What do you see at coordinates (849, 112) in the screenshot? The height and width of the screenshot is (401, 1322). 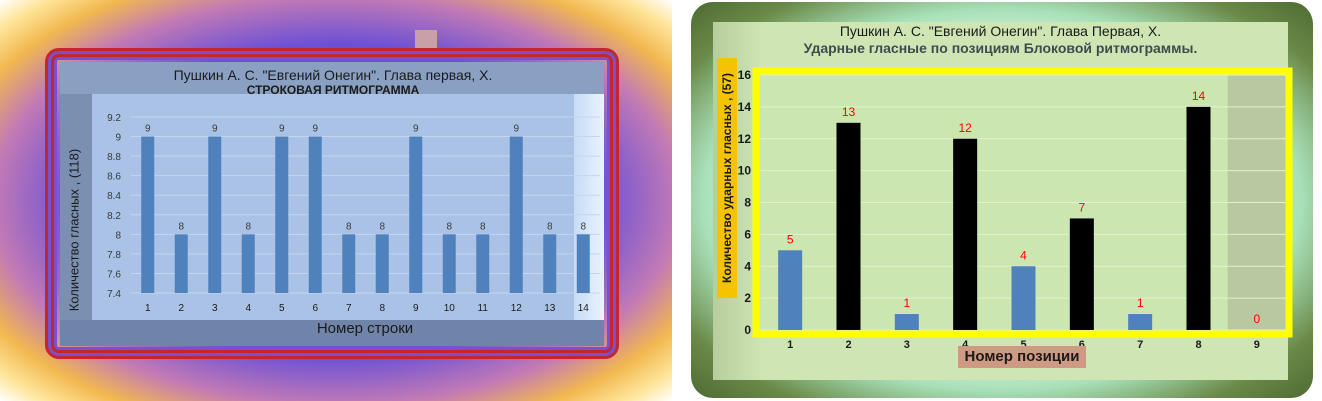 I see `right-data-label: 13` at bounding box center [849, 112].